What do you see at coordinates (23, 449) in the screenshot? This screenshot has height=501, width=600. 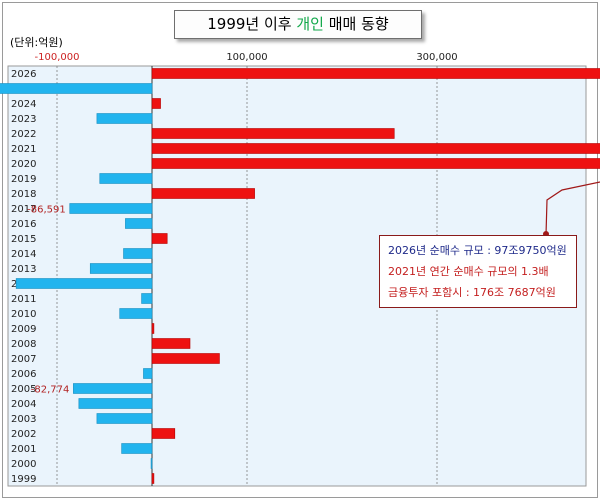 I see `y-tick-label: 2001` at bounding box center [23, 449].